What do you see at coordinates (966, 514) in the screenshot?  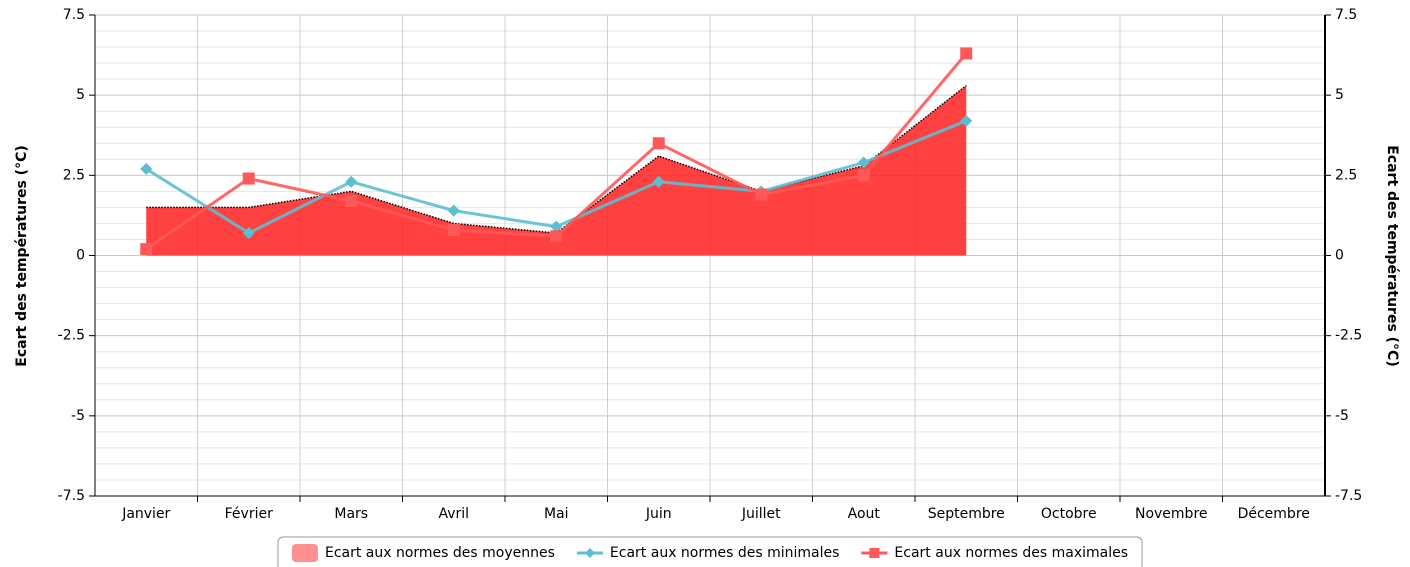 I see `x-tick-label: Septembre` at bounding box center [966, 514].